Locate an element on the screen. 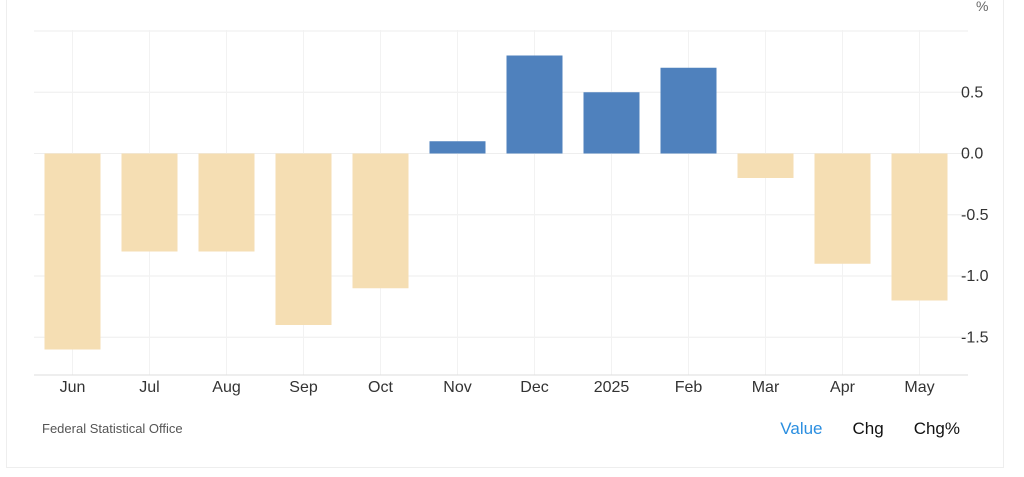 Image resolution: width=1024 pixels, height=477 pixels. bar-Mar is located at coordinates (765, 166).